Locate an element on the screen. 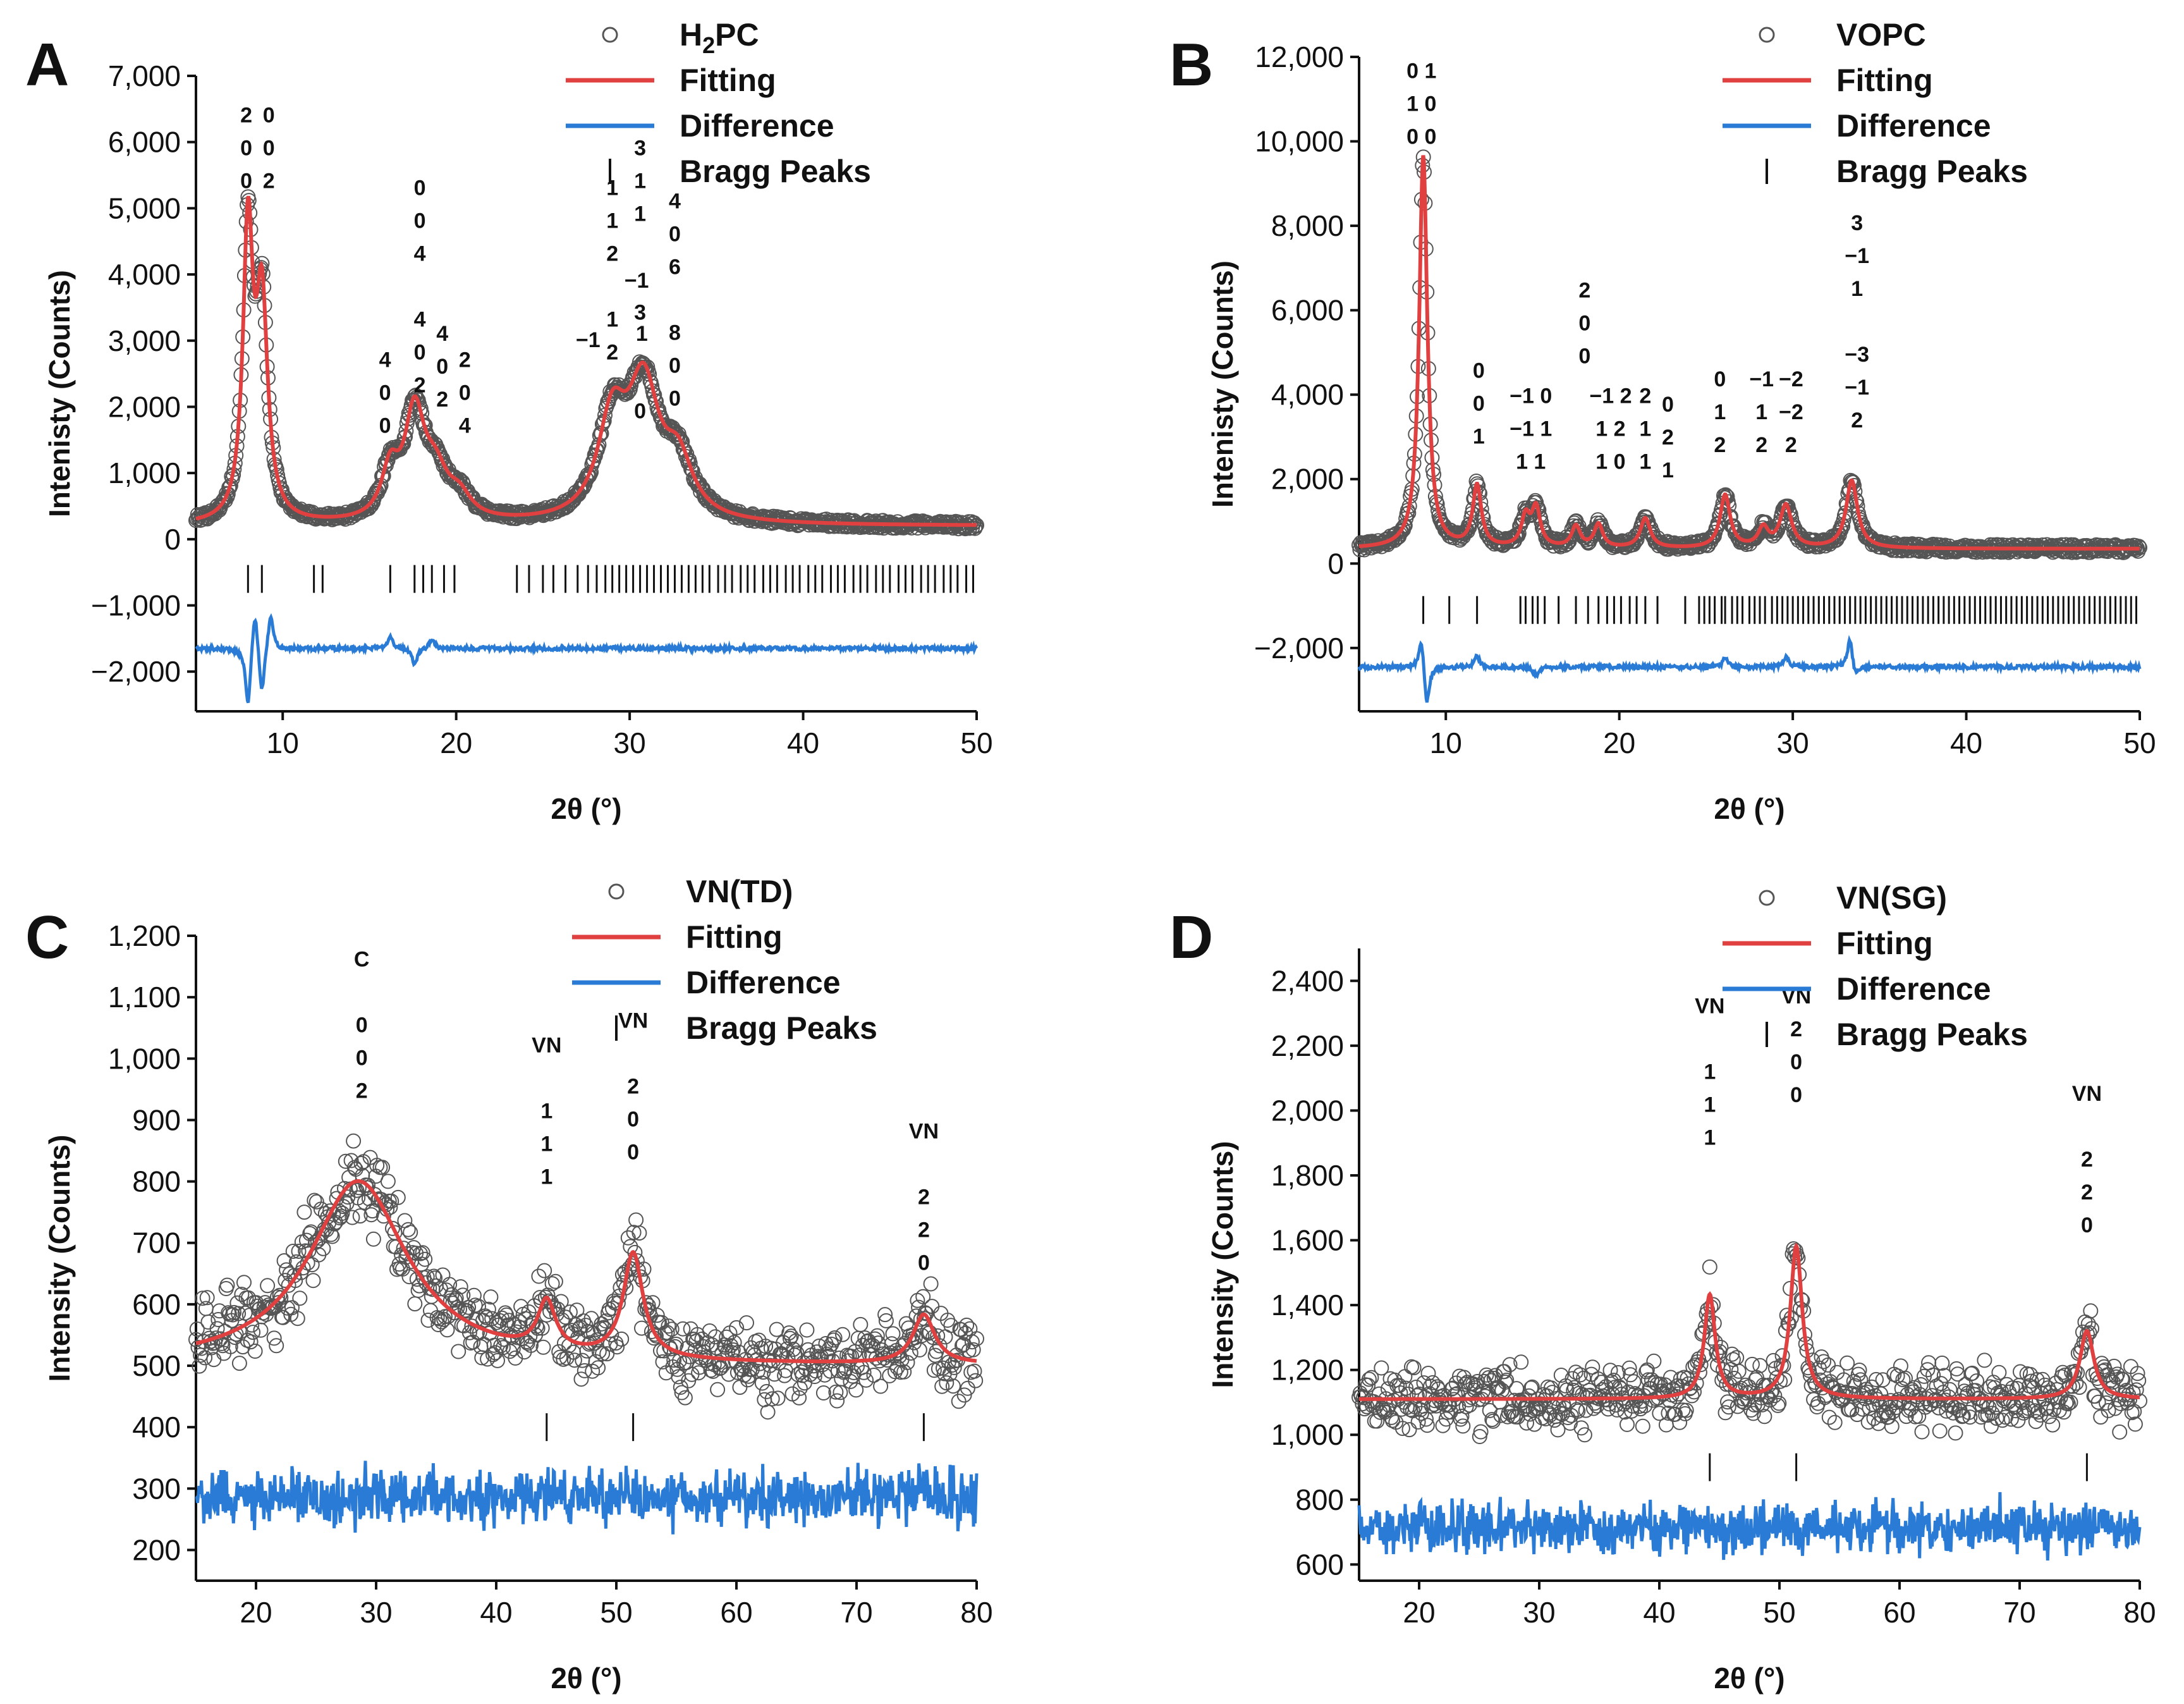  hkl-label: 3 is located at coordinates (1857, 223).